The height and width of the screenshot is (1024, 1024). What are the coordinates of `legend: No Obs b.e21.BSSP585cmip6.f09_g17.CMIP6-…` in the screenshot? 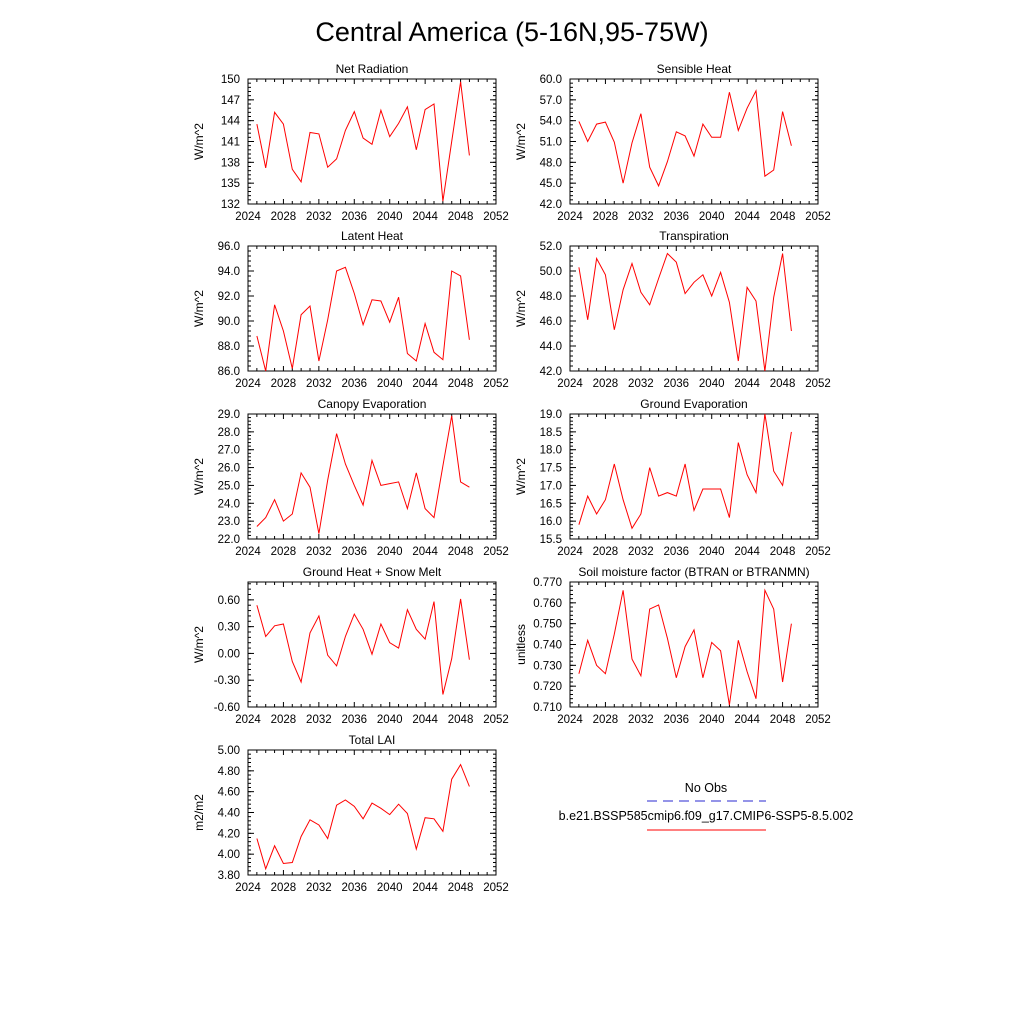 It's located at (706, 806).